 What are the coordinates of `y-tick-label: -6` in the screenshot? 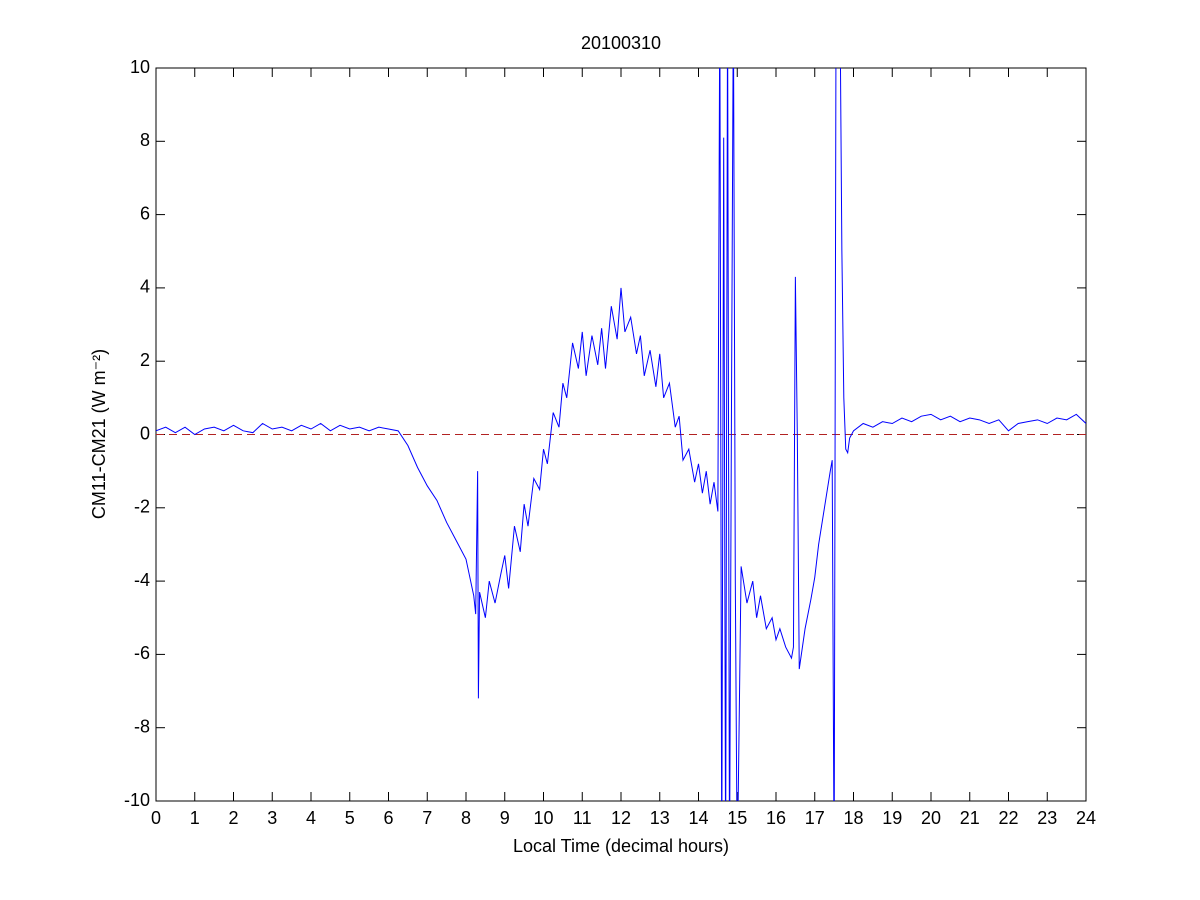 It's located at (142, 653).